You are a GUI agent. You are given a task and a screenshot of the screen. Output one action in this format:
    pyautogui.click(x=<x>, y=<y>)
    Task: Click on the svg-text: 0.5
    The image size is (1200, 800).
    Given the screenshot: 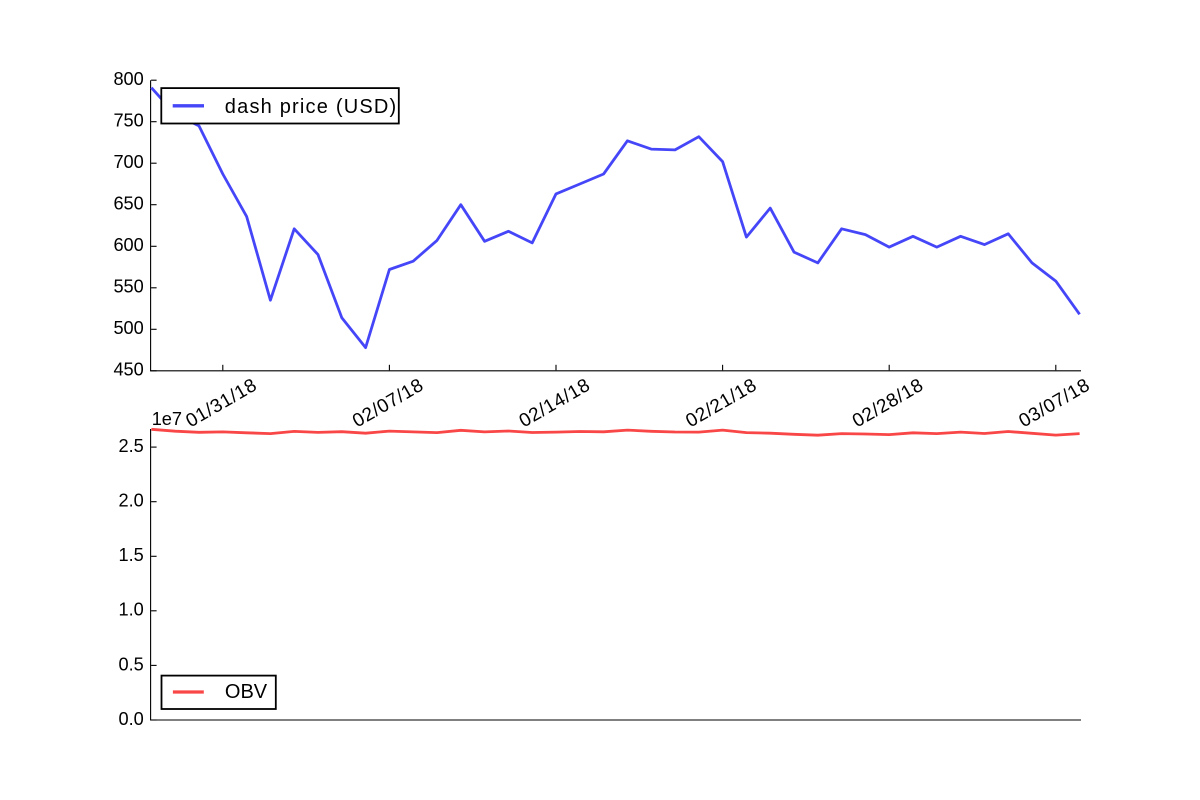 What is the action you would take?
    pyautogui.click(x=131, y=664)
    